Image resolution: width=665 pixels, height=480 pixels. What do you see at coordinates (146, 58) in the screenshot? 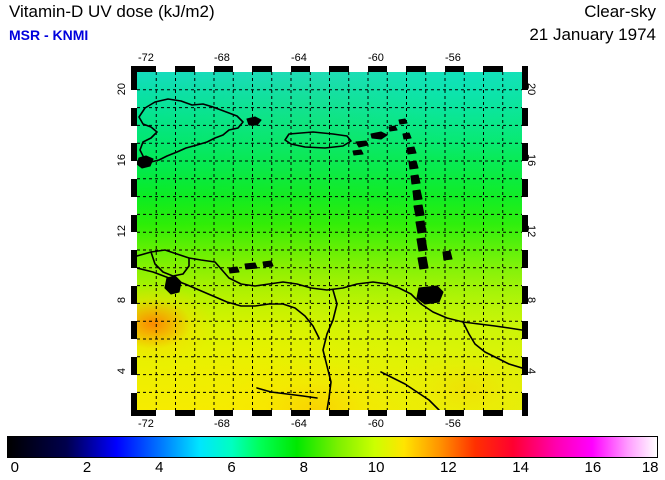
I see `xtick-top-0: -72` at bounding box center [146, 58].